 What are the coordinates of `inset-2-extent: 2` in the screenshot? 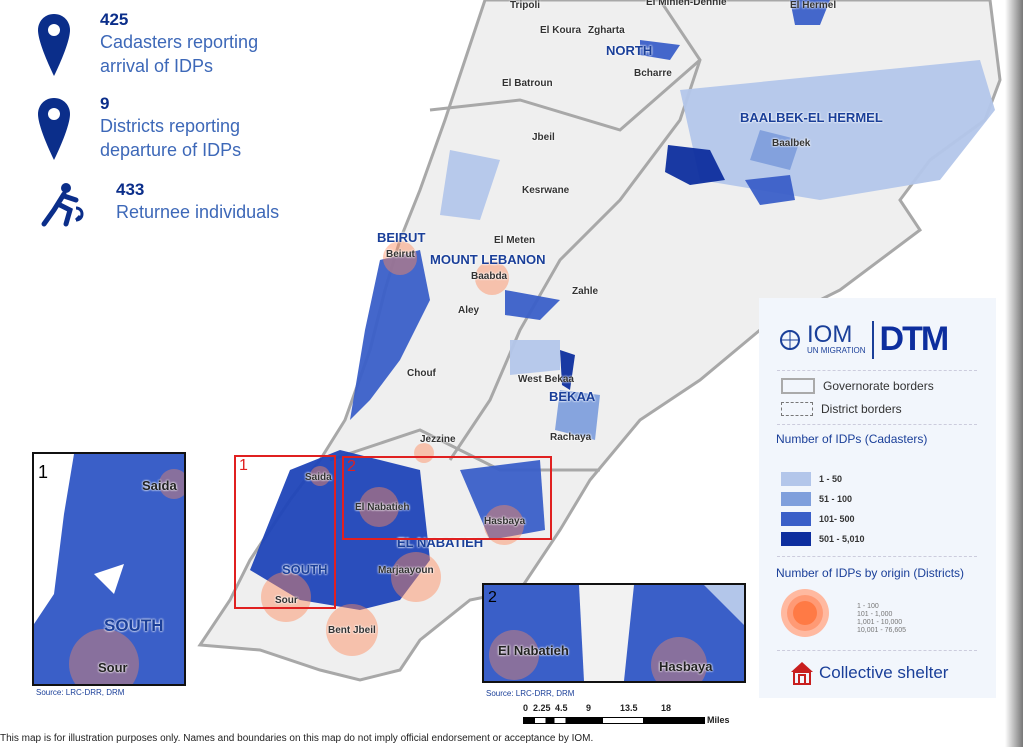 It's located at (447, 498).